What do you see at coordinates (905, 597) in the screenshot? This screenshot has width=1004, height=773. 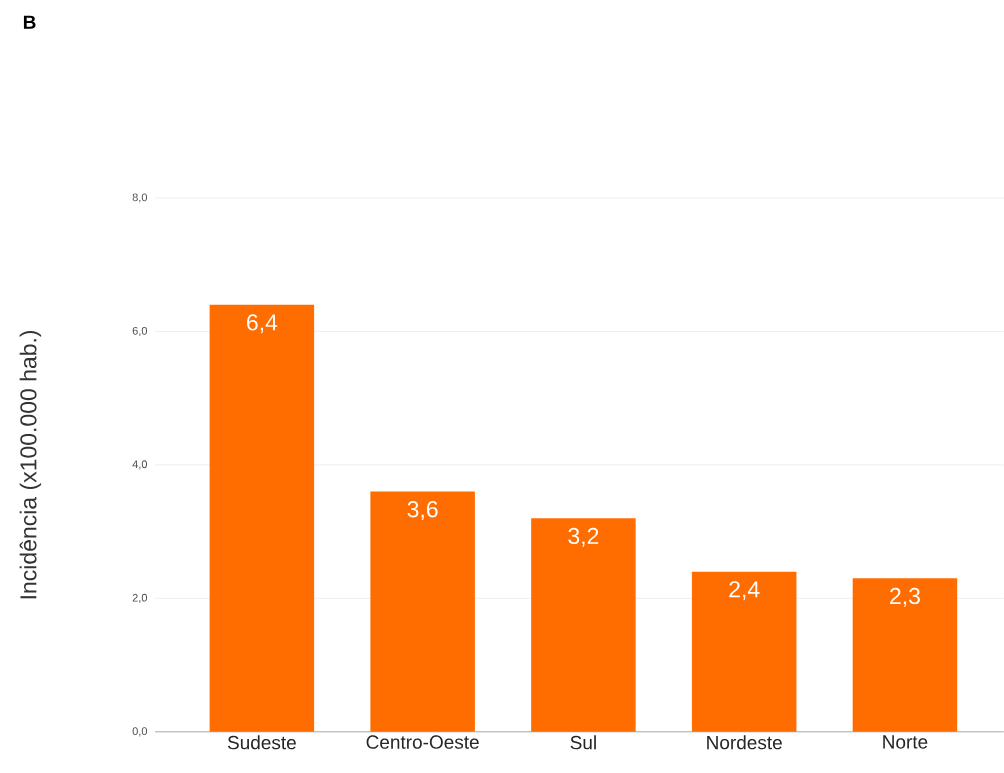 I see `data-label: 2,3` at bounding box center [905, 597].